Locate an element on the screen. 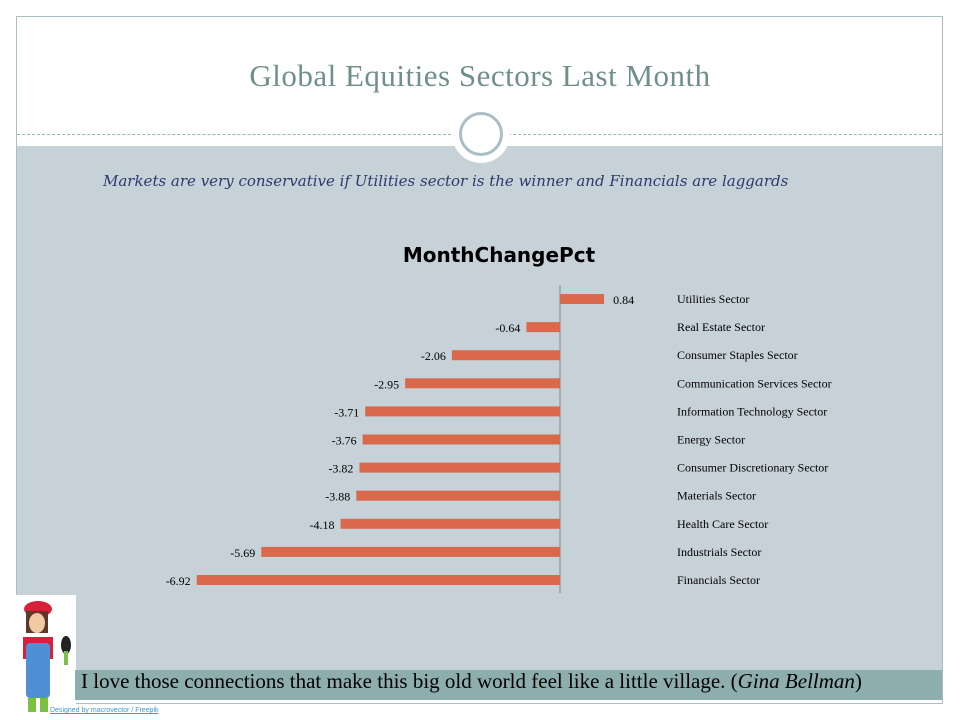  data-label: -6.92 is located at coordinates (178, 581).